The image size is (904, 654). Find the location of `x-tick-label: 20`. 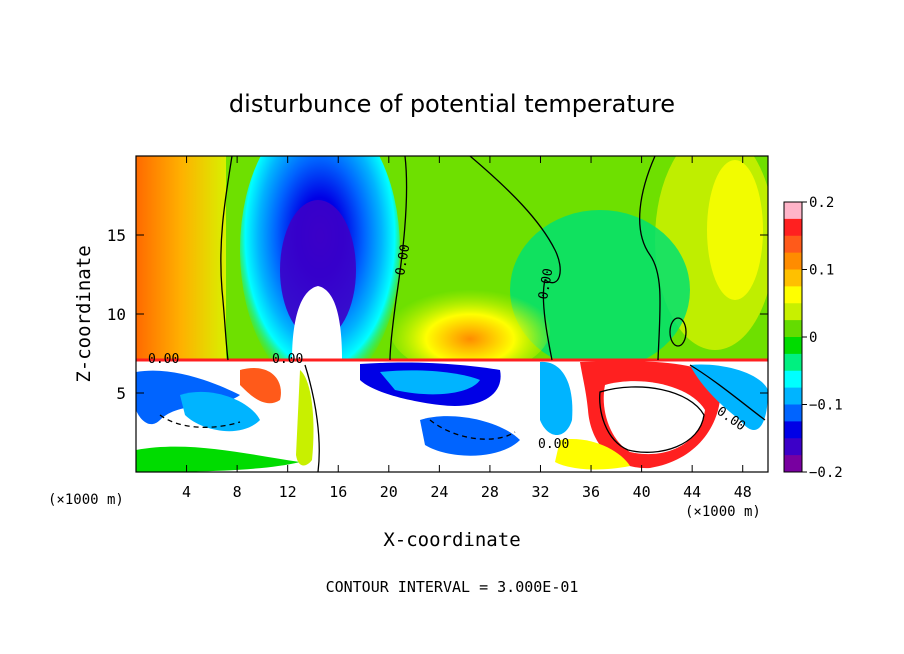

x-tick-label: 20 is located at coordinates (389, 492).